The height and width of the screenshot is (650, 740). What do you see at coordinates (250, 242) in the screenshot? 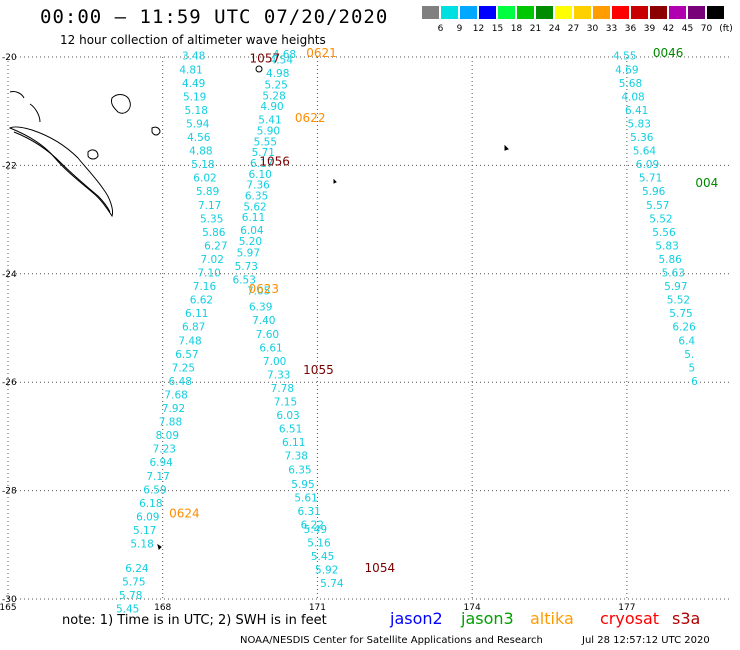
I see `swh-value: 5.20` at bounding box center [250, 242].